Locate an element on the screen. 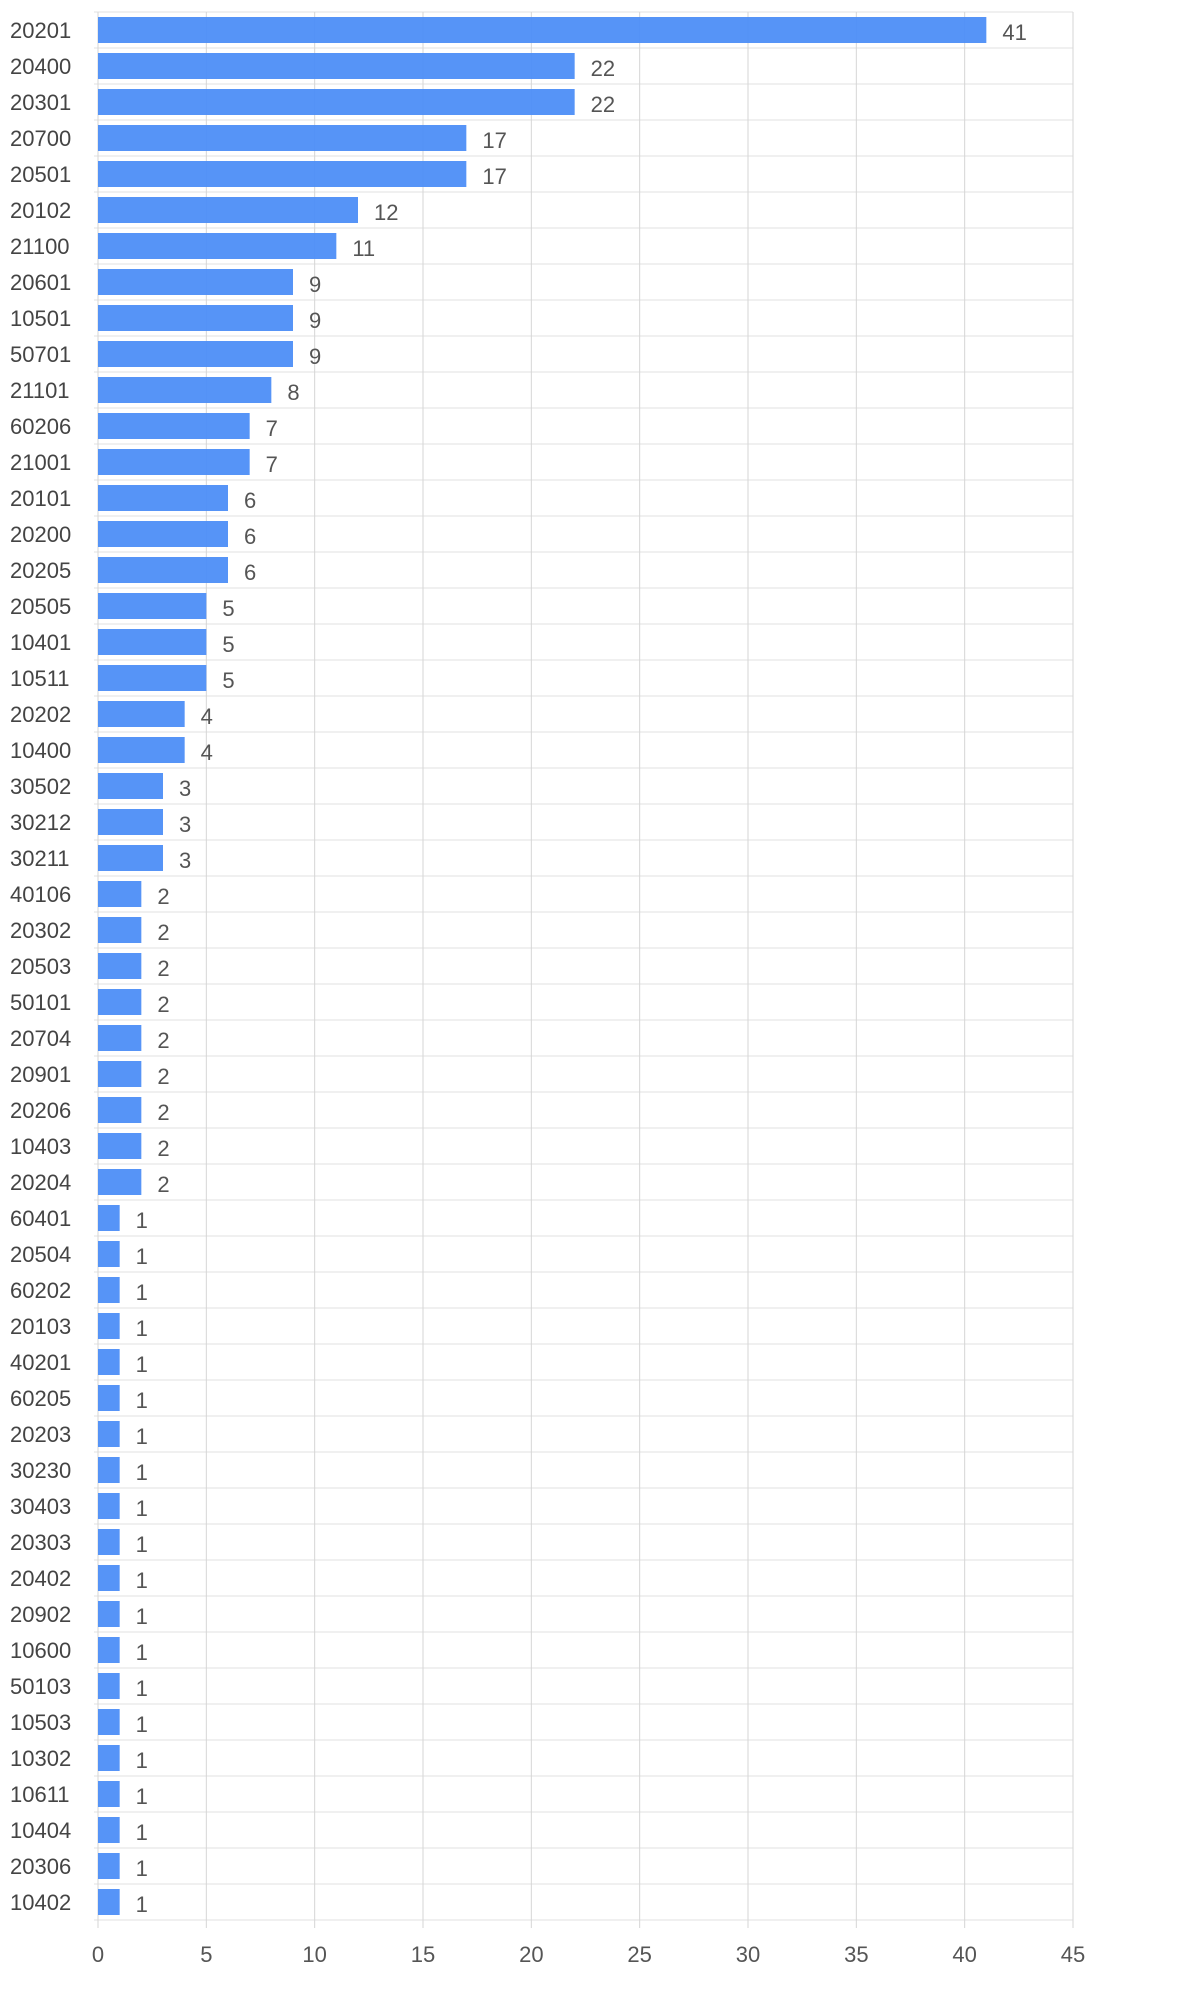 This screenshot has width=1180, height=2000. category-label: 20205 is located at coordinates (40, 570).